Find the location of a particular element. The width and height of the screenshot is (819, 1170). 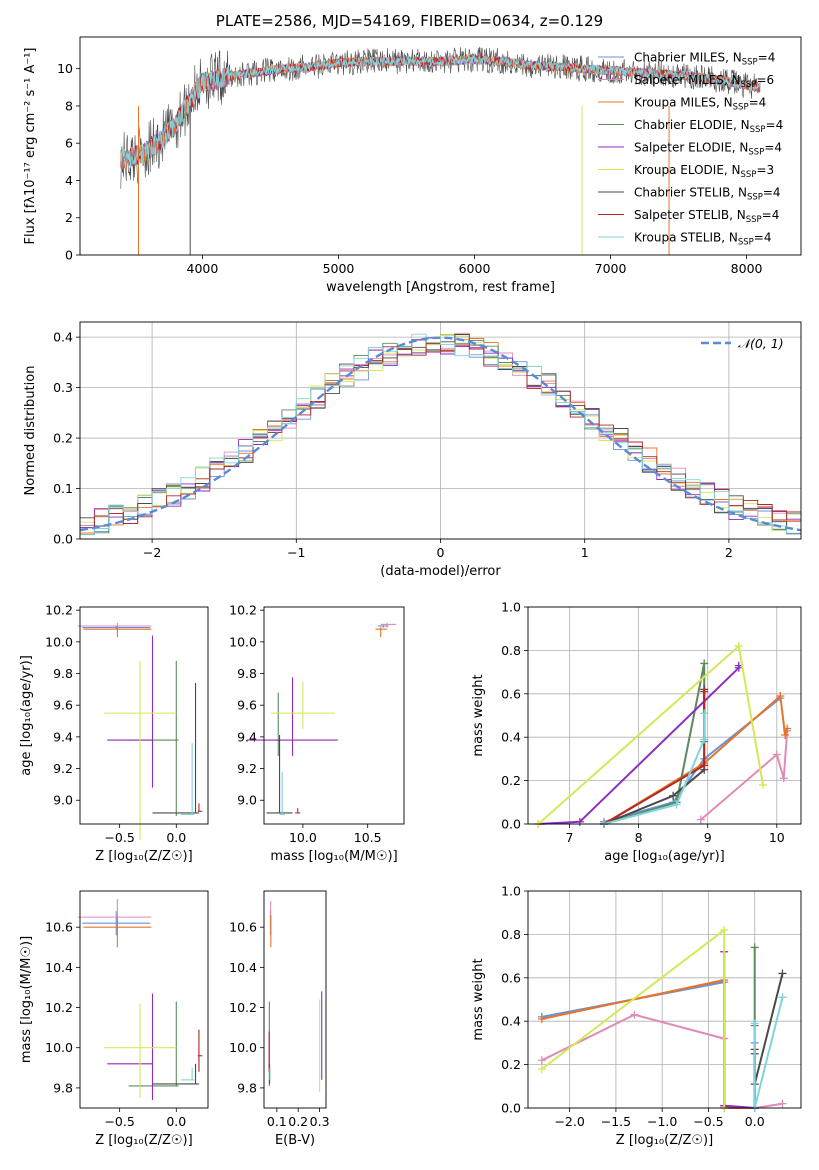

y-tick-label: 2 is located at coordinates (69, 217).